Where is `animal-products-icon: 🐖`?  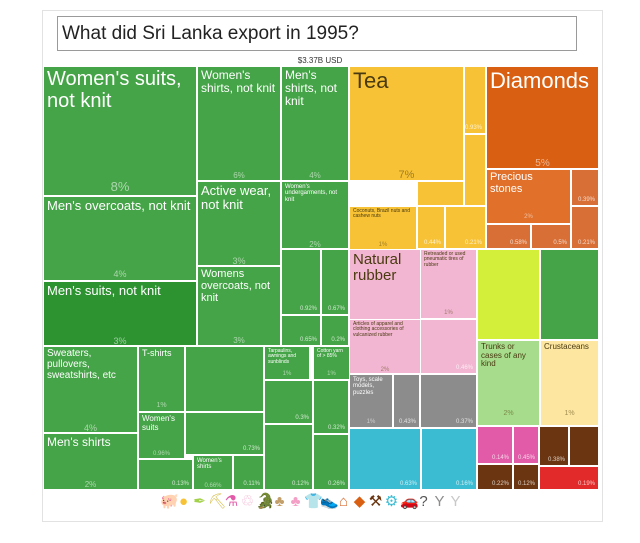 animal-products-icon: 🐖 is located at coordinates (169, 501).